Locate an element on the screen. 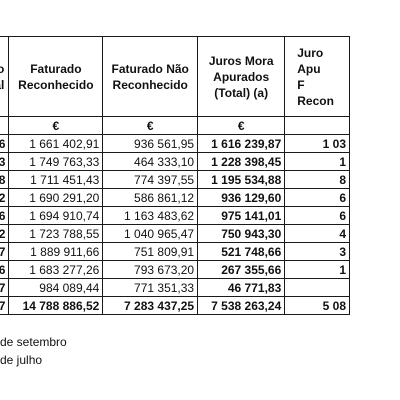  table-cell: 1 616 239,87 is located at coordinates (241, 143).